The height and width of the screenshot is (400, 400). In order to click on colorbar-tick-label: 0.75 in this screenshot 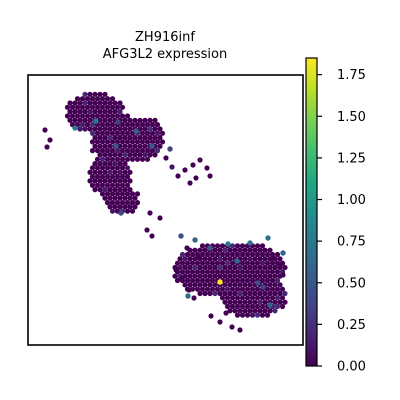, I will do `click(351, 242)`.